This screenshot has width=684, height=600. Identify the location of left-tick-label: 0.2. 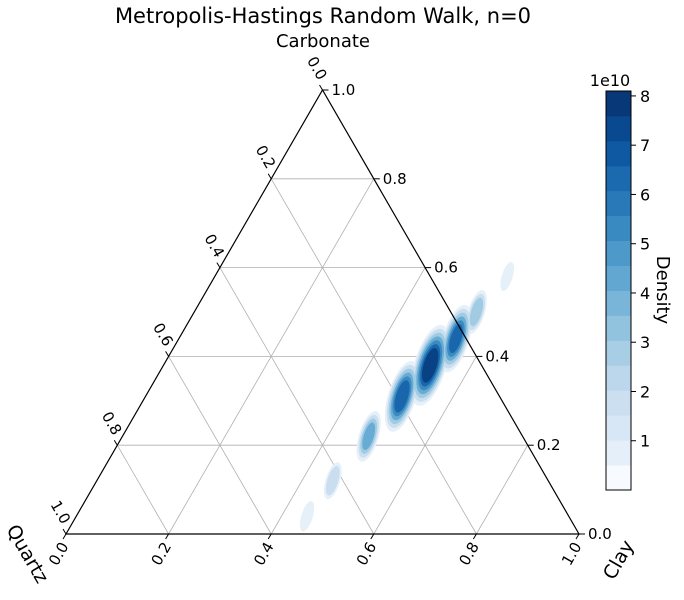
(266, 157).